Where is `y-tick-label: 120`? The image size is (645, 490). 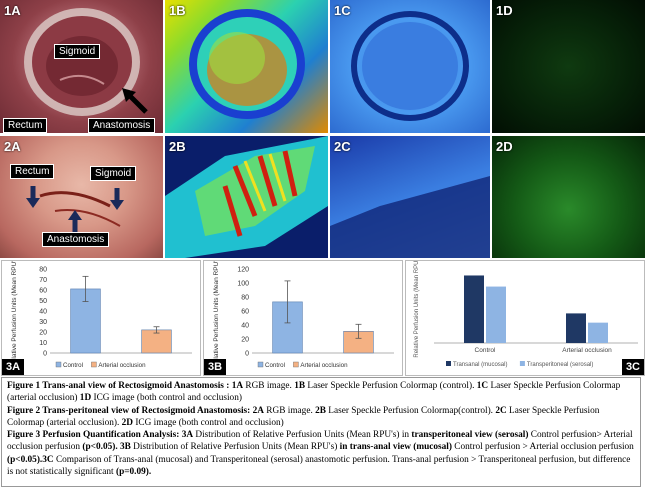
y-tick-label: 120 is located at coordinates (243, 270).